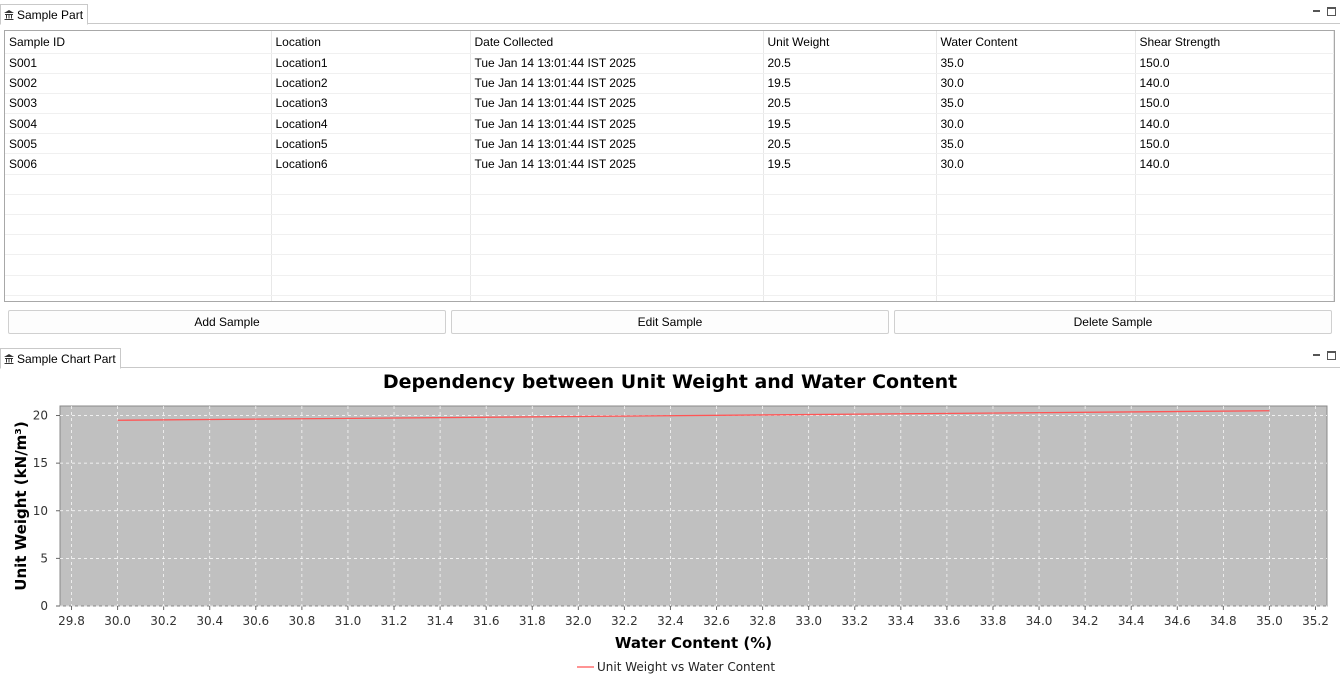 The height and width of the screenshot is (681, 1340). What do you see at coordinates (138, 164) in the screenshot?
I see `cell-sample-id: S006` at bounding box center [138, 164].